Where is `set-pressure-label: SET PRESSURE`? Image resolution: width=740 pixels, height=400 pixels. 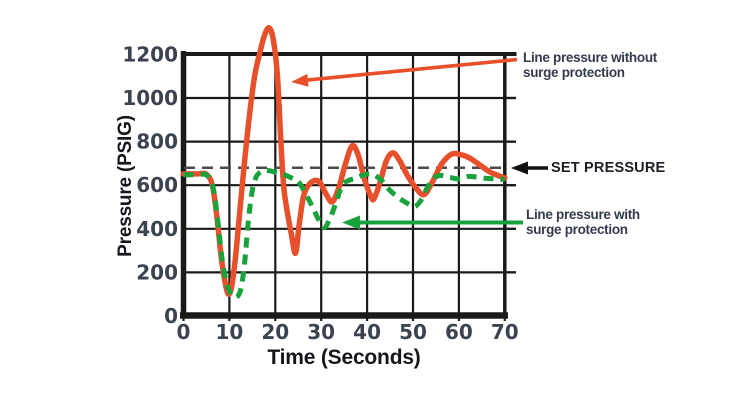
set-pressure-label: SET PRESSURE is located at coordinates (608, 168).